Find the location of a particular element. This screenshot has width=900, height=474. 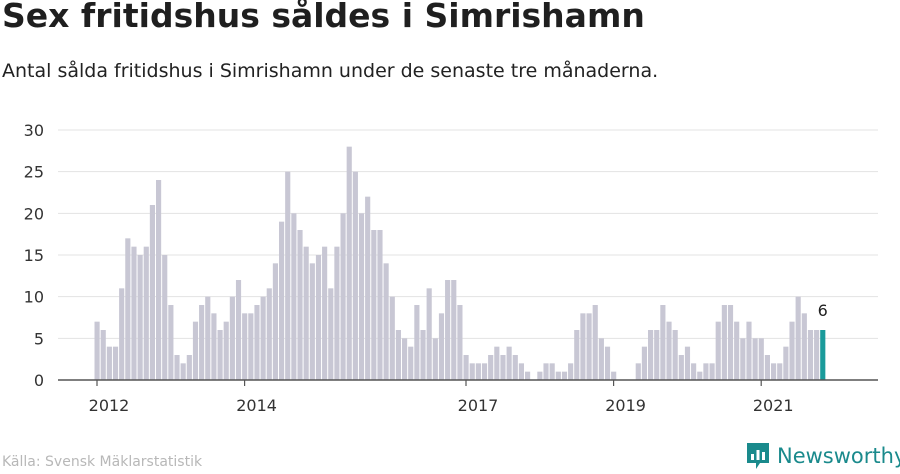

source-note: Källa: Svensk Mäklarstatistik is located at coordinates (102, 462).